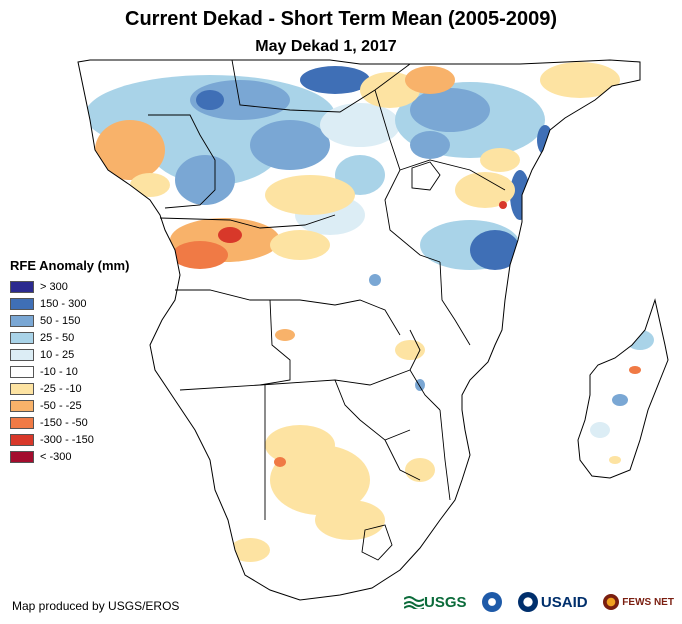 Image resolution: width=682 pixels, height=624 pixels. I want to click on legend-label: -25 - -10, so click(61, 388).